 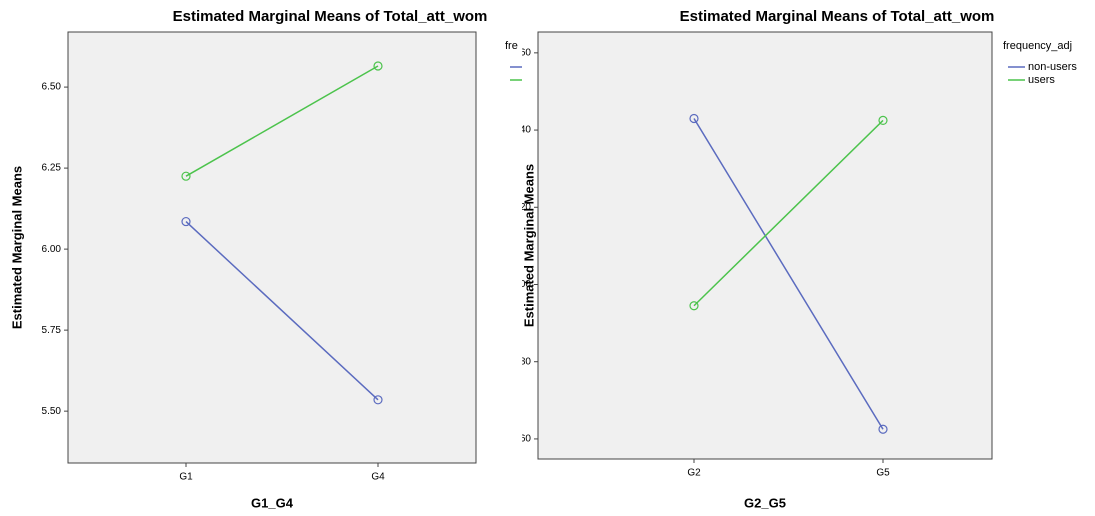 What do you see at coordinates (511, 46) in the screenshot?
I see `legend-title: fre` at bounding box center [511, 46].